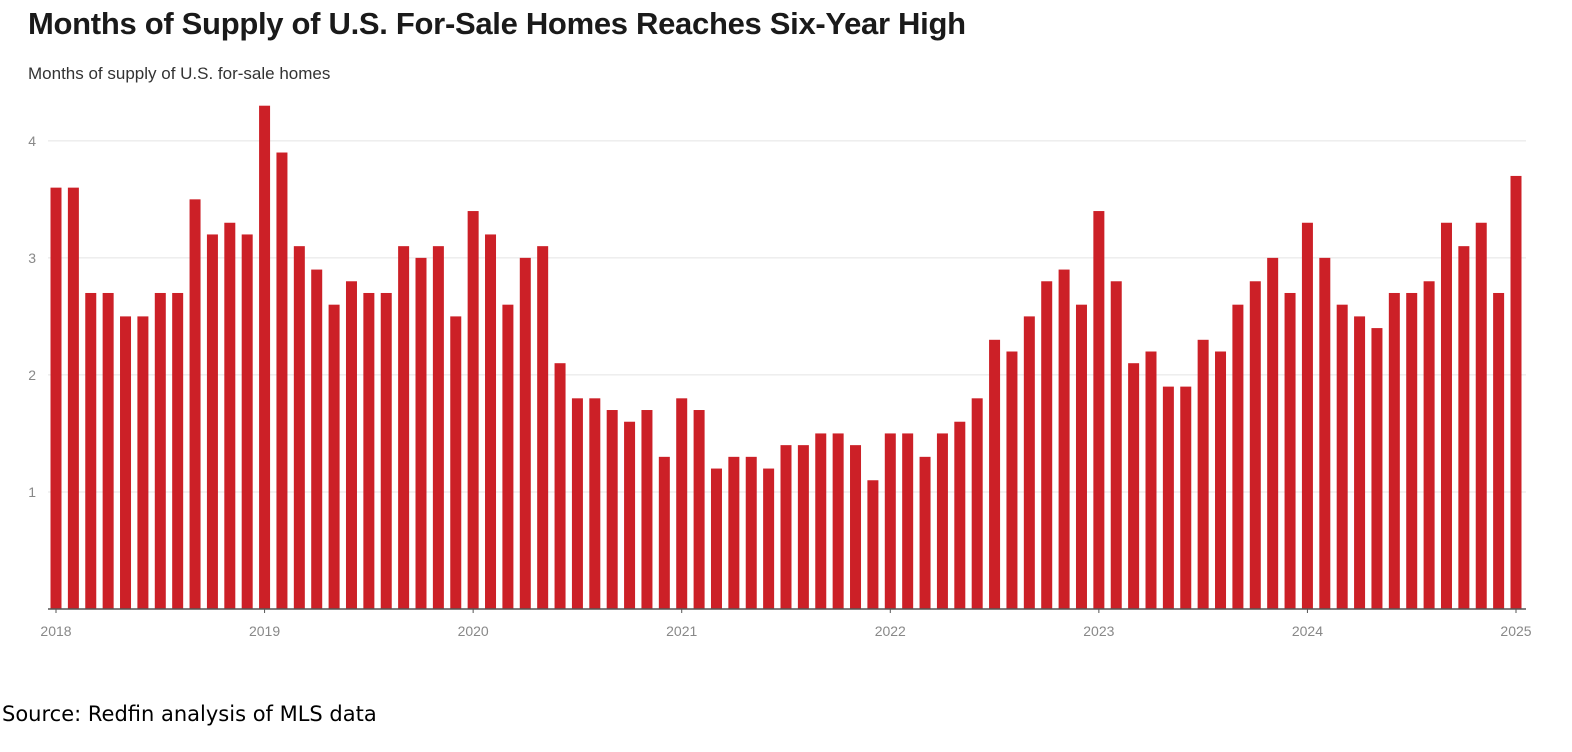 The image size is (1572, 752). What do you see at coordinates (32, 375) in the screenshot?
I see `y-tick-label: 2` at bounding box center [32, 375].